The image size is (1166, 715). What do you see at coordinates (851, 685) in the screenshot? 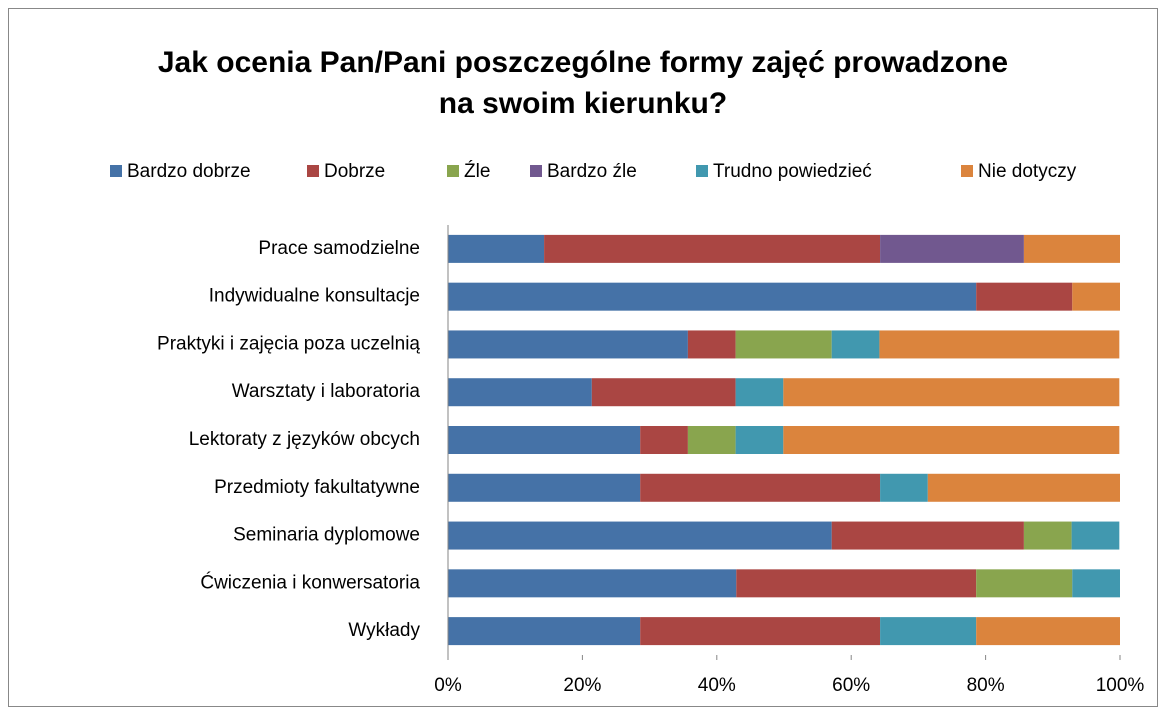
I see `x-tick-label: 60%` at bounding box center [851, 685].